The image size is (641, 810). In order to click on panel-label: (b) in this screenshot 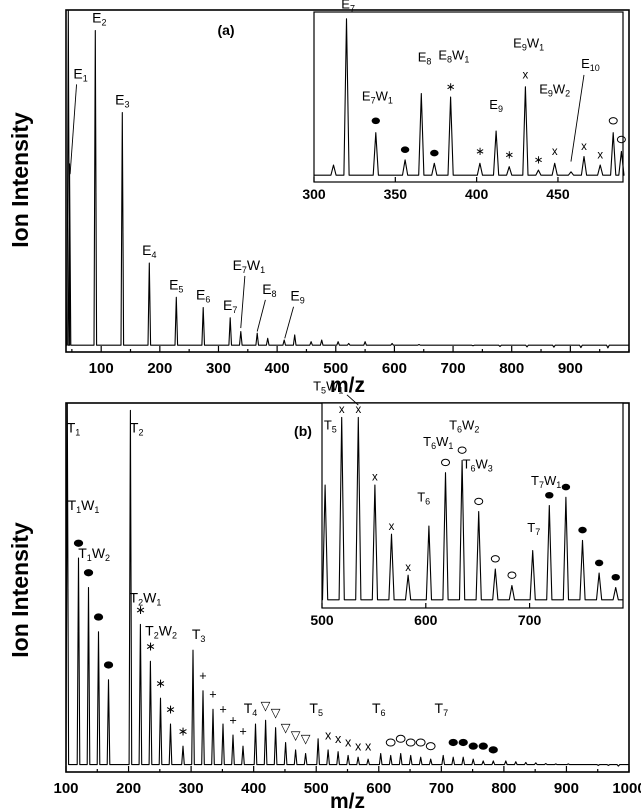, I will do `click(303, 431)`.